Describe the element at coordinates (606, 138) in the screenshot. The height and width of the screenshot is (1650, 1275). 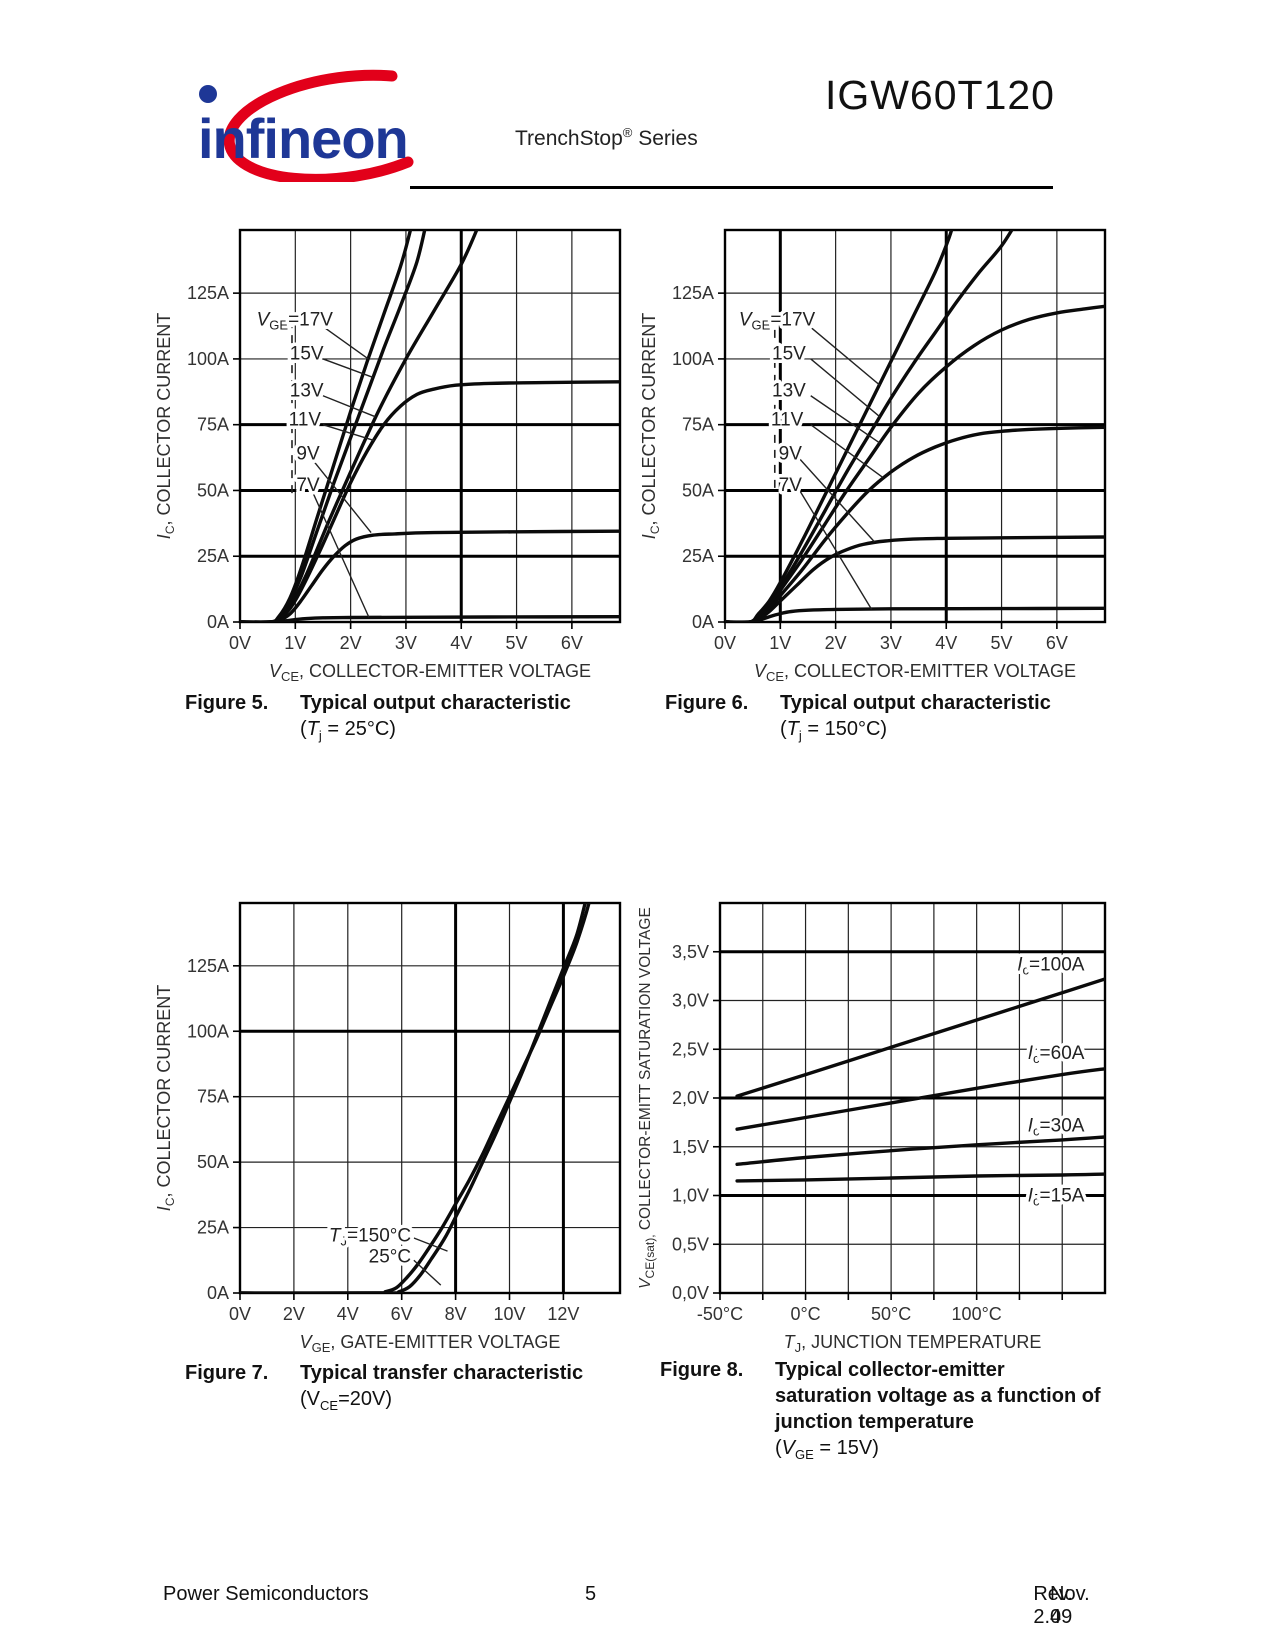
I see `series-title: TrenchStop® Series` at that location.